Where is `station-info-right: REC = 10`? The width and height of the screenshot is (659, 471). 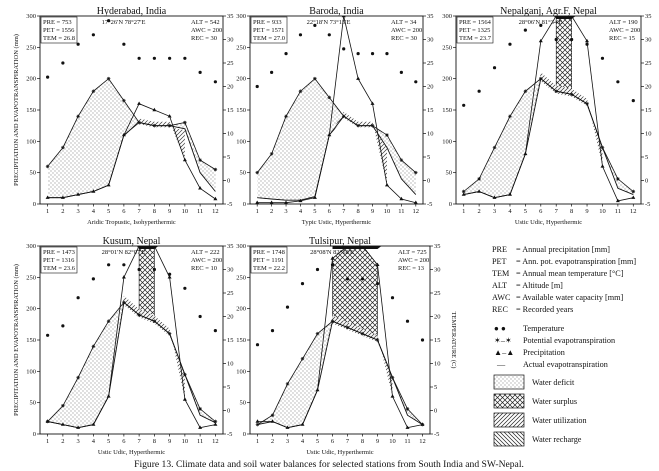 station-info-right: REC = 10 is located at coordinates (204, 268).